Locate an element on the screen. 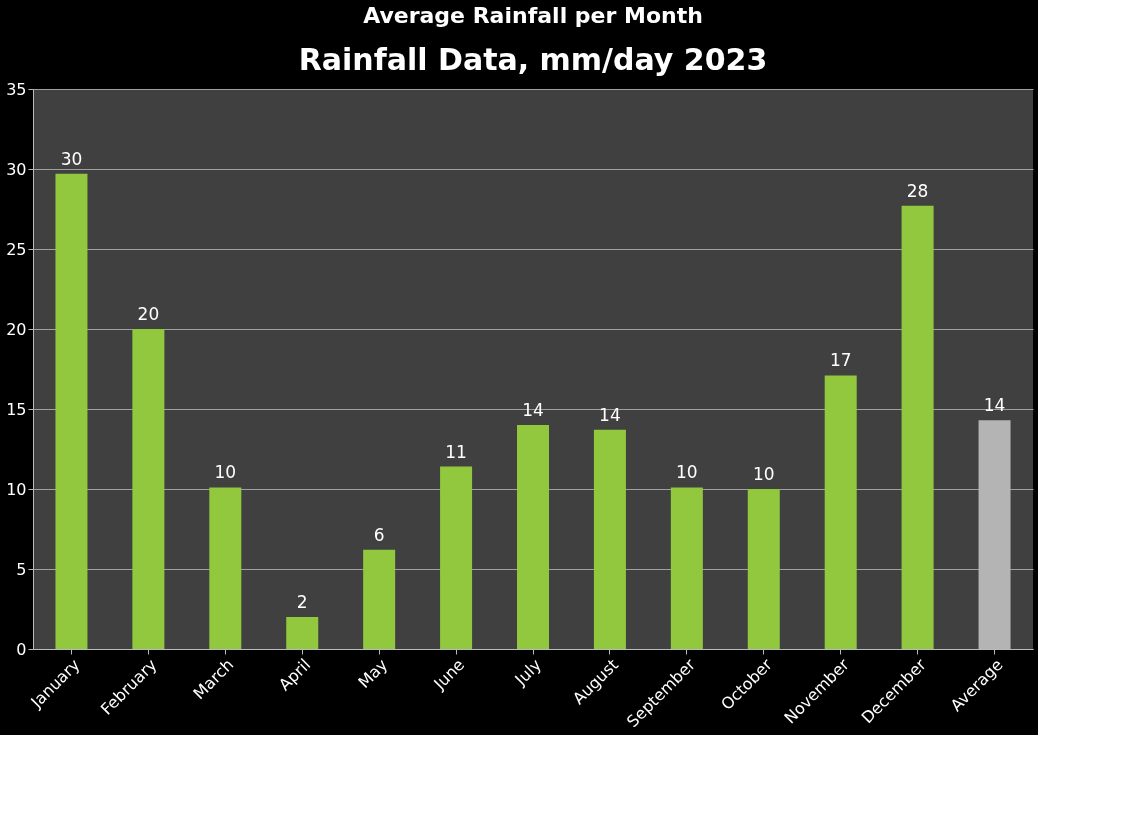 This screenshot has height=825, width=1147. y-tick-label: 0 is located at coordinates (21, 649).